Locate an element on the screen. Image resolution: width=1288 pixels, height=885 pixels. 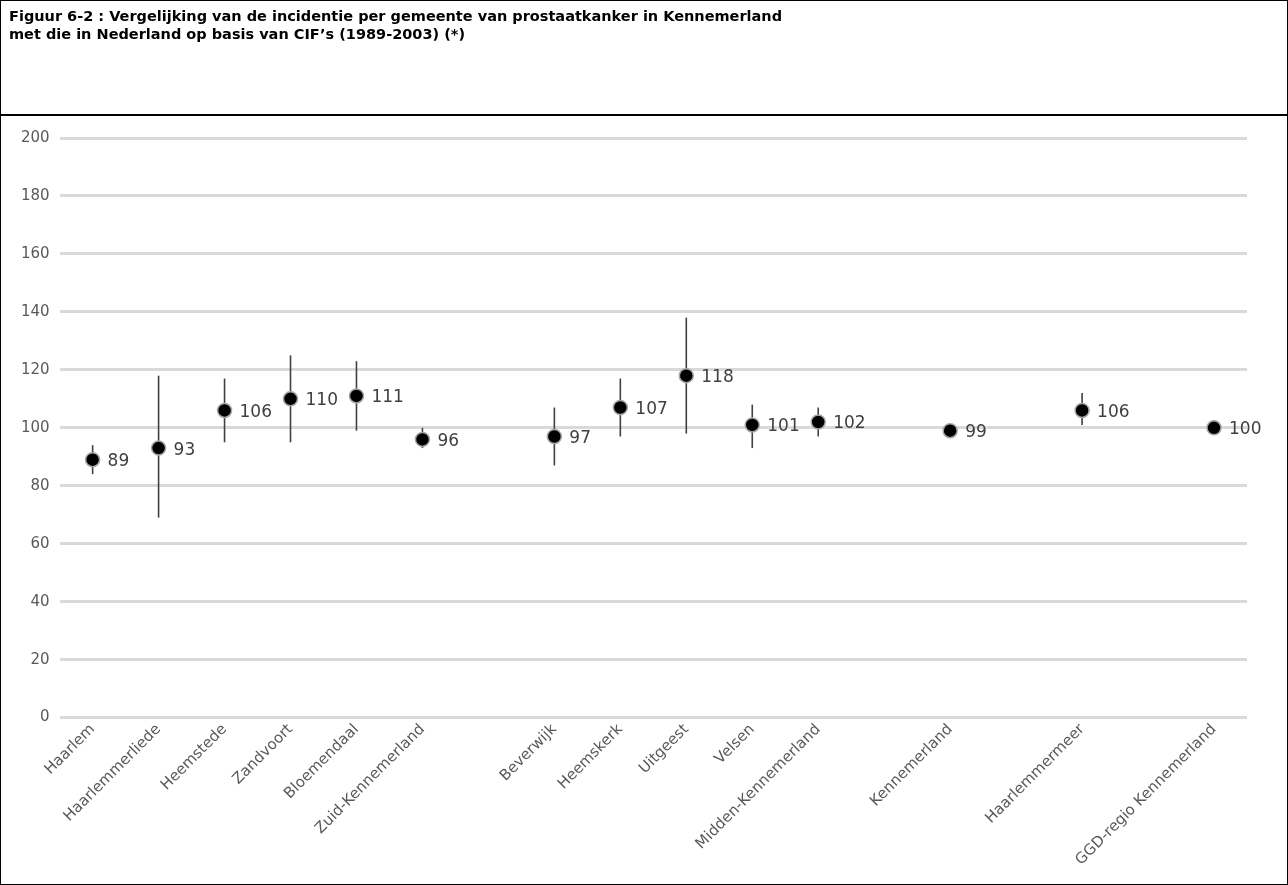
y-tick-label: 160 is located at coordinates (35, 252).